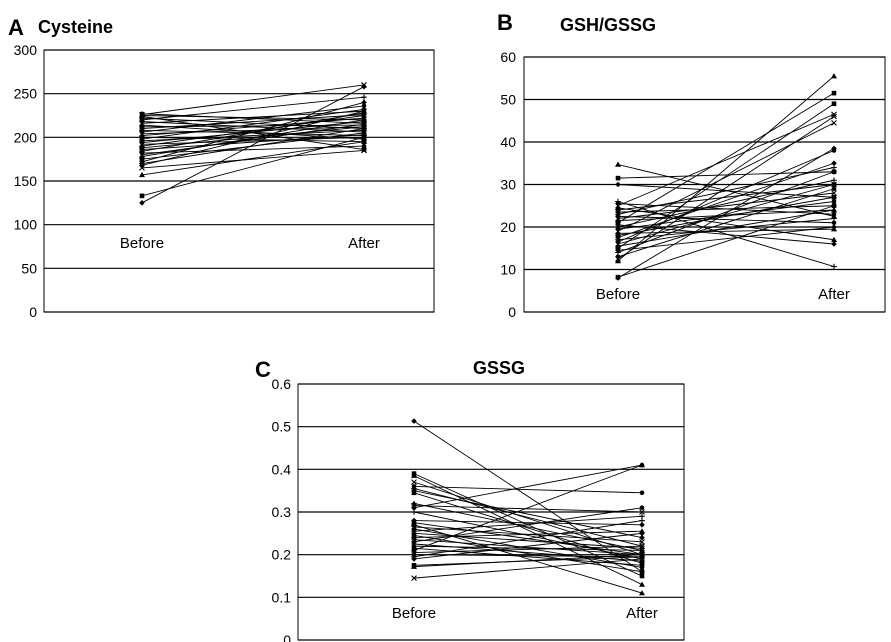 The height and width of the screenshot is (642, 891). What do you see at coordinates (505, 22) in the screenshot?
I see `panel-b-letter: B` at bounding box center [505, 22].